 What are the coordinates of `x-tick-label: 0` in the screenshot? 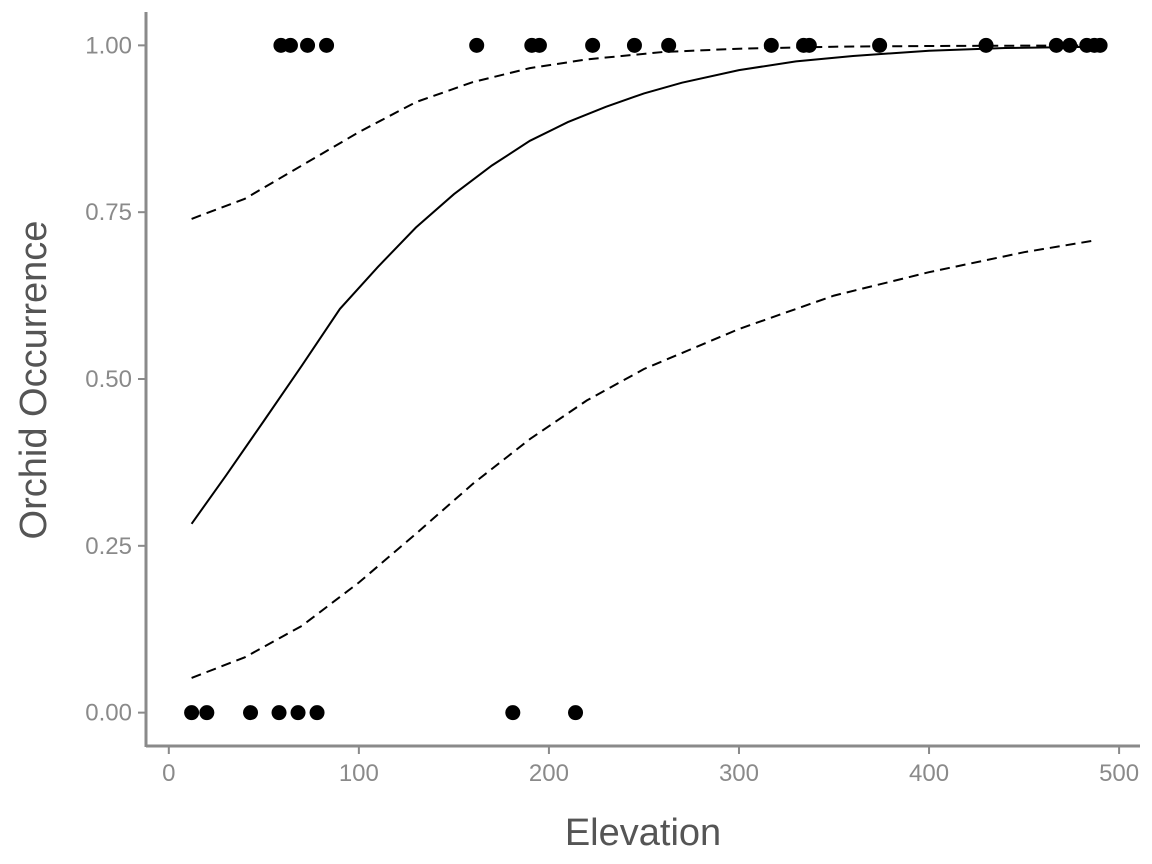 It's located at (168, 773).